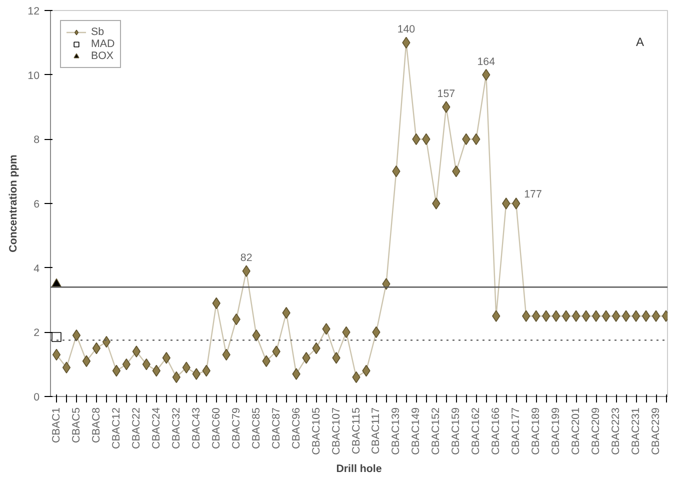 This screenshot has height=477, width=675. Describe the element at coordinates (406, 30) in the screenshot. I see `annotation: 140` at that location.